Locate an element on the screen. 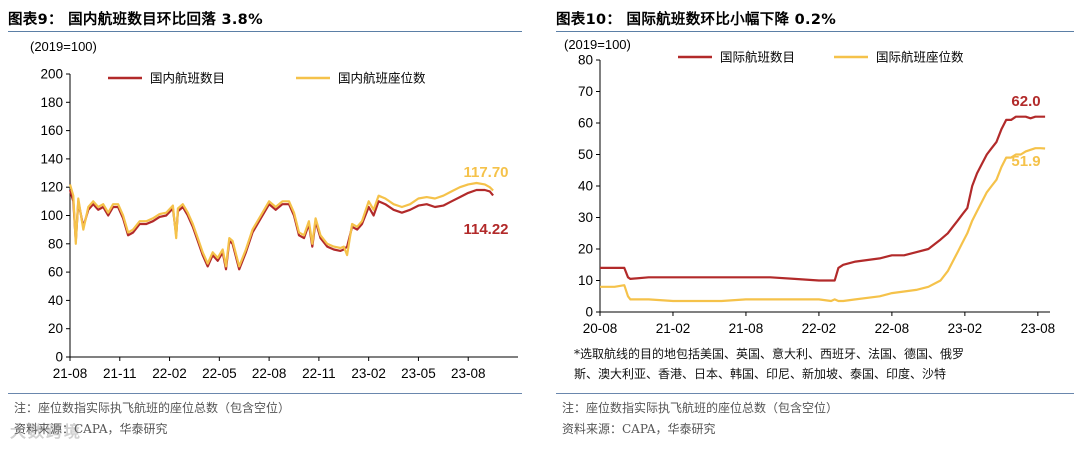 The width and height of the screenshot is (1080, 451). y-tick-label: 120 is located at coordinates (51, 187).